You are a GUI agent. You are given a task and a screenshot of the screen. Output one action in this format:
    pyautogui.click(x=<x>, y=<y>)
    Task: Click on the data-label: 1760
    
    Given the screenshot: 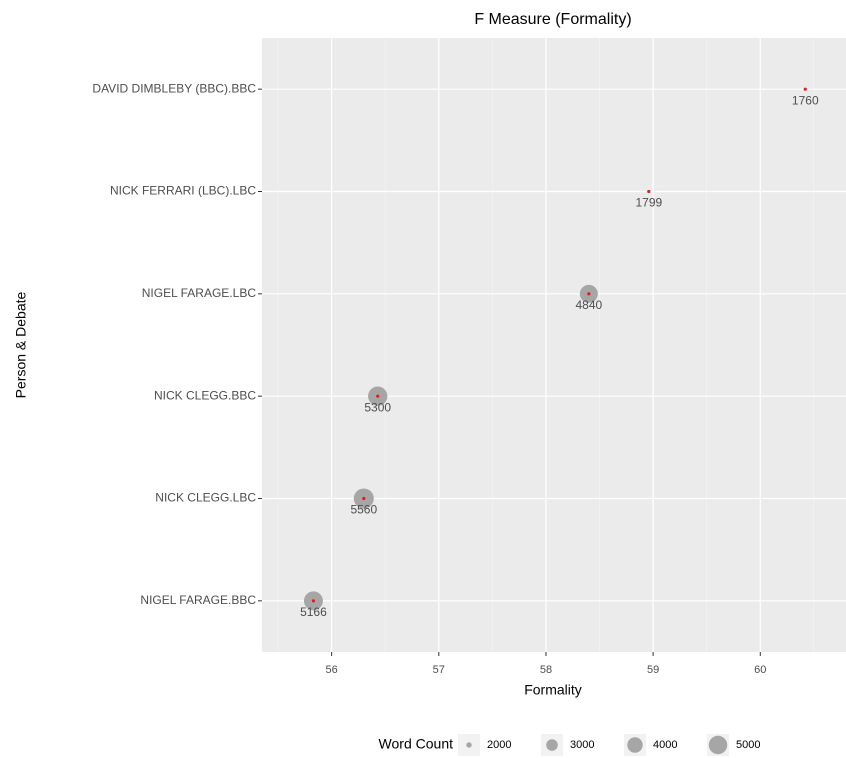 What is the action you would take?
    pyautogui.click(x=805, y=100)
    